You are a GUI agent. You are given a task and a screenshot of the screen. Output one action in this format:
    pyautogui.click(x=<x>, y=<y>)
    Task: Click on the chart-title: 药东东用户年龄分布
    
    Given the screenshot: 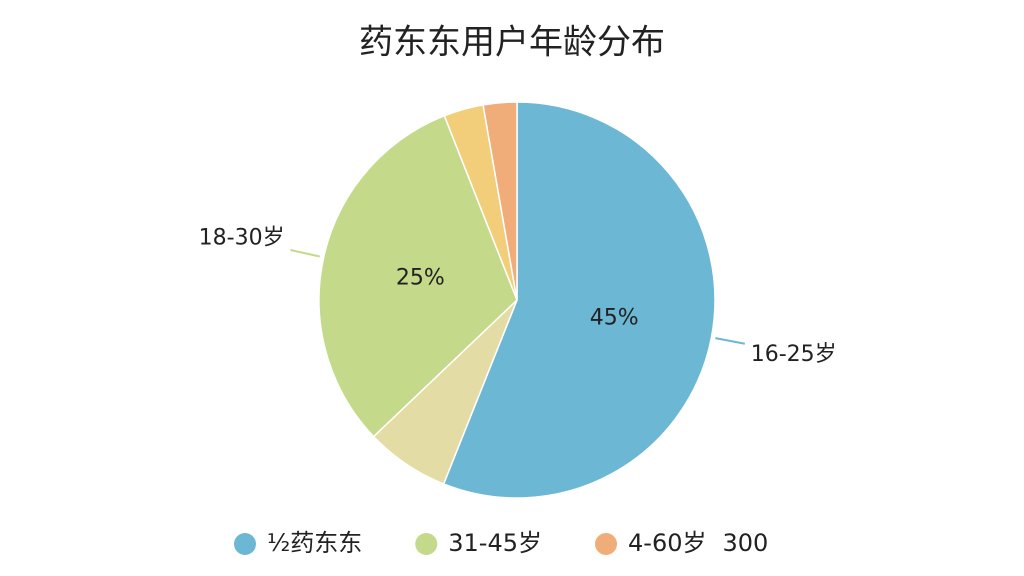 What is the action you would take?
    pyautogui.click(x=512, y=43)
    